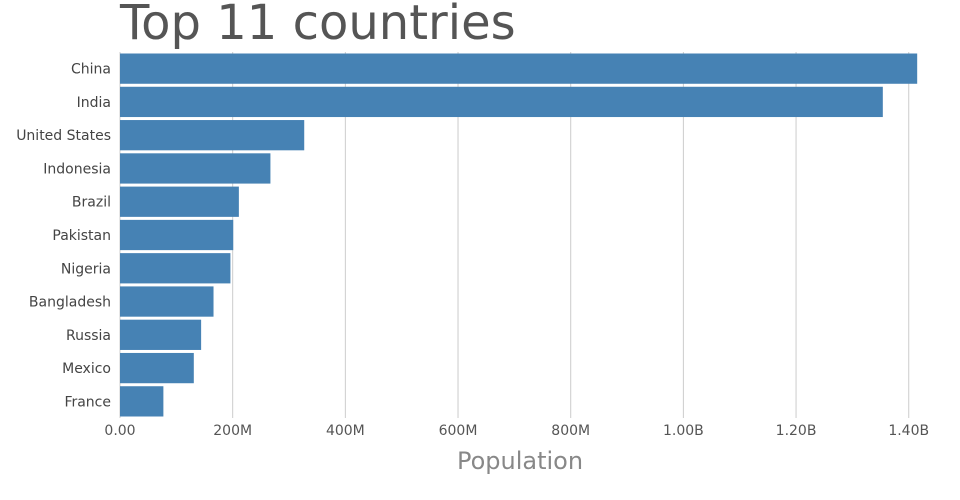 Image resolution: width=960 pixels, height=500 pixels. What do you see at coordinates (94, 103) in the screenshot?
I see `category-label: India` at bounding box center [94, 103].